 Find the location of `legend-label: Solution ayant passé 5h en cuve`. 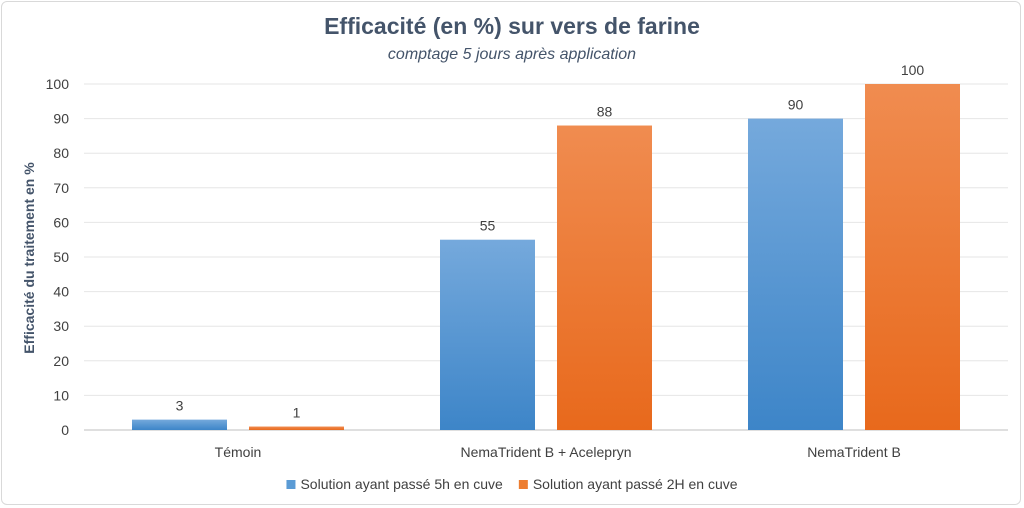

legend-label: Solution ayant passé 5h en cuve is located at coordinates (401, 484).